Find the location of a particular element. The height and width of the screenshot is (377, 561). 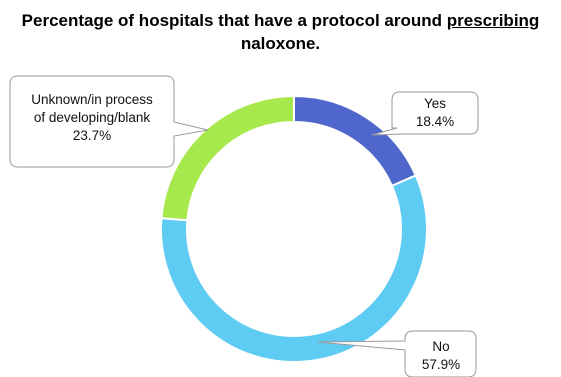

callout-yes-label: Yes is located at coordinates (435, 103).